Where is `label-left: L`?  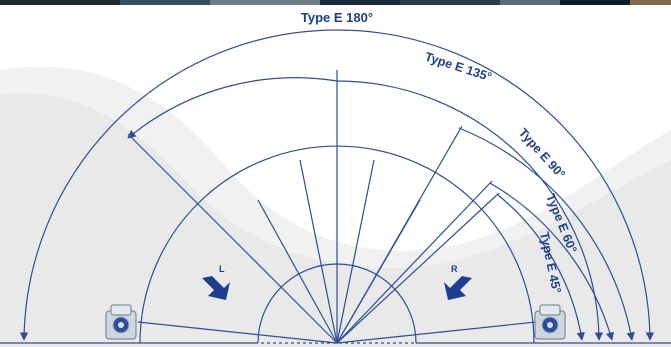
label-left: L is located at coordinates (222, 269).